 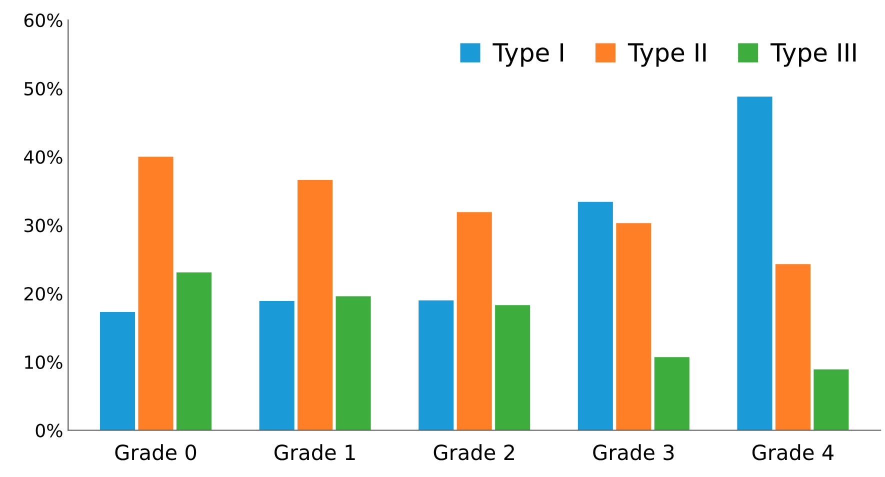 What do you see at coordinates (474, 452) in the screenshot?
I see `x-tick-label: Grade 2` at bounding box center [474, 452].